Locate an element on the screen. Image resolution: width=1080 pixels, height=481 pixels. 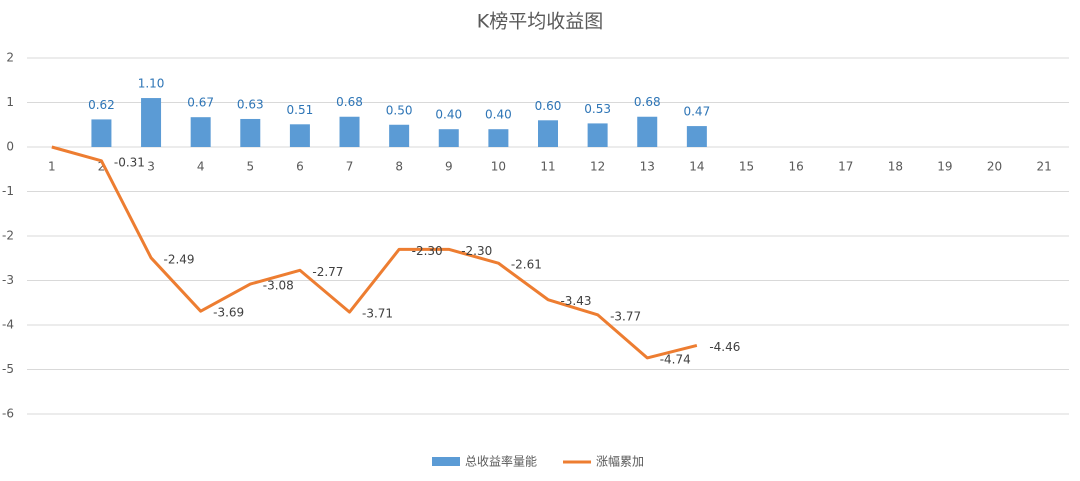
y-tick-label: -2 is located at coordinates (8, 236).